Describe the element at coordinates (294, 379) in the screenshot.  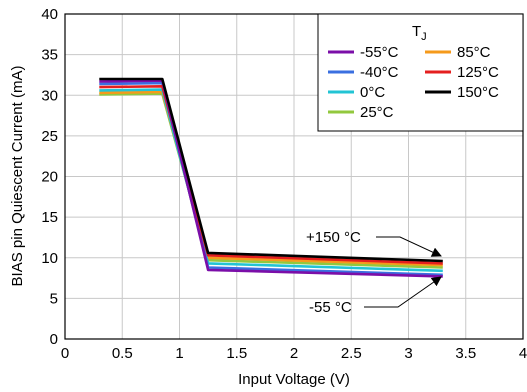
I see `x-axis-label: Input Voltage (V)` at that location.